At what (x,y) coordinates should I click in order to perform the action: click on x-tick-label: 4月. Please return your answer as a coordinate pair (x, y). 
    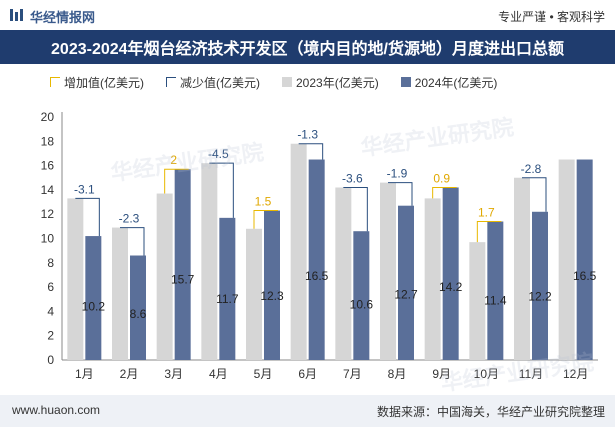
    Looking at the image, I should click on (218, 374).